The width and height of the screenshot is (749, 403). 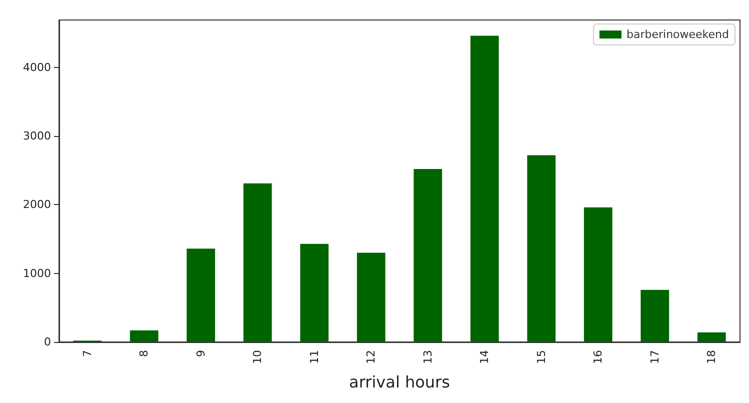 What do you see at coordinates (678, 34) in the screenshot?
I see `legend-label: barberinoweekend` at bounding box center [678, 34].